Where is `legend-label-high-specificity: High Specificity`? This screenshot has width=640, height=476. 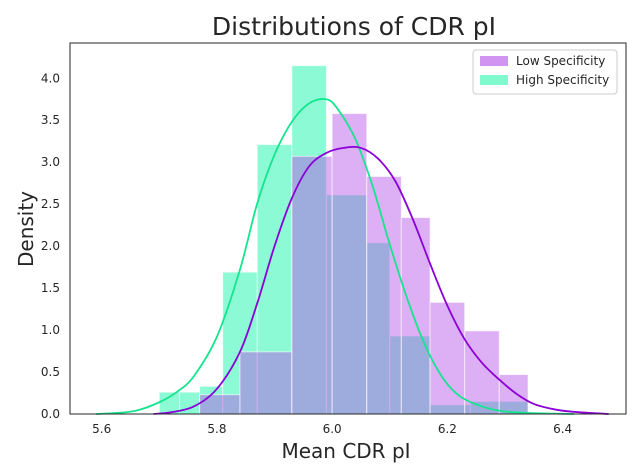 legend-label-high-specificity: High Specificity is located at coordinates (562, 80).